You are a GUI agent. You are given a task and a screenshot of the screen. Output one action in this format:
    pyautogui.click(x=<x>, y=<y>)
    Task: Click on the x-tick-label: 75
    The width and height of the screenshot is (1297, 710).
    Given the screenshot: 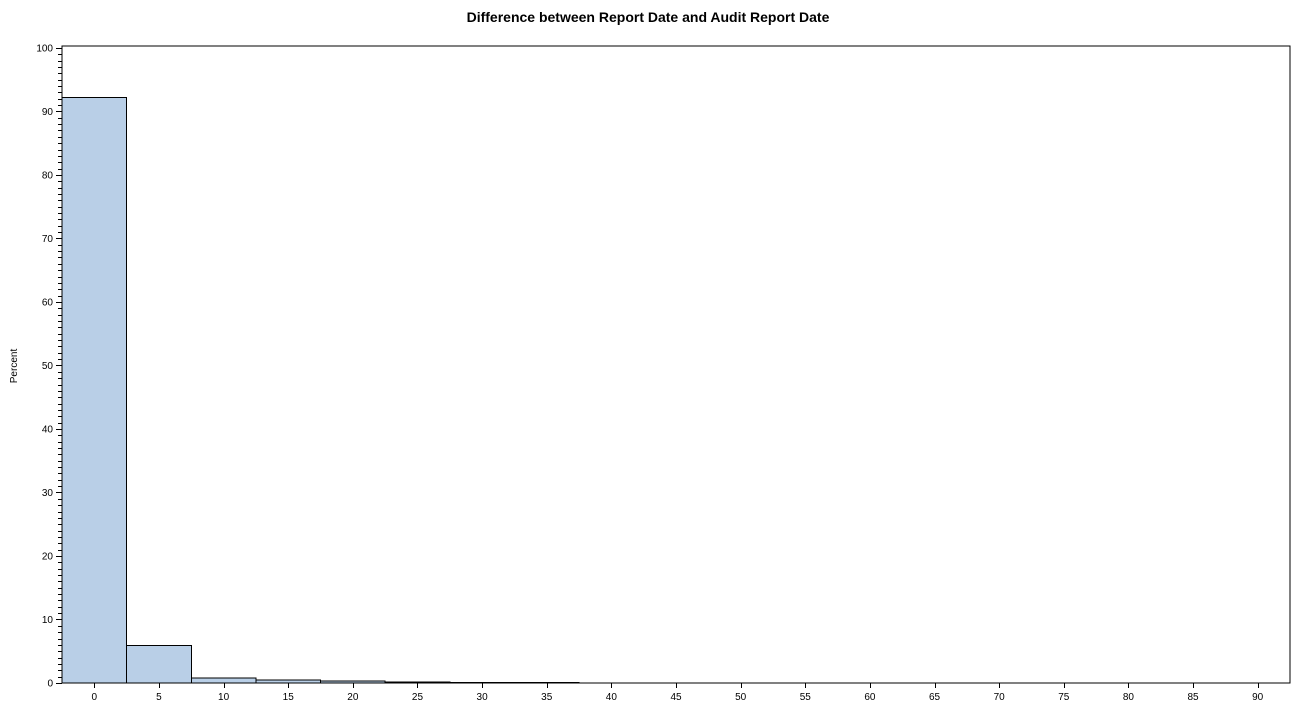 What is the action you would take?
    pyautogui.click(x=1064, y=697)
    